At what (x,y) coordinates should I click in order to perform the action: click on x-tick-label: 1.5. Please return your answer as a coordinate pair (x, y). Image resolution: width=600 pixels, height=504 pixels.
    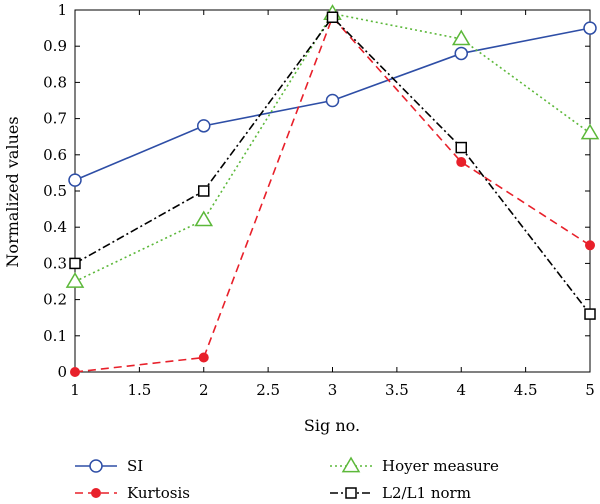
    Looking at the image, I should click on (139, 390).